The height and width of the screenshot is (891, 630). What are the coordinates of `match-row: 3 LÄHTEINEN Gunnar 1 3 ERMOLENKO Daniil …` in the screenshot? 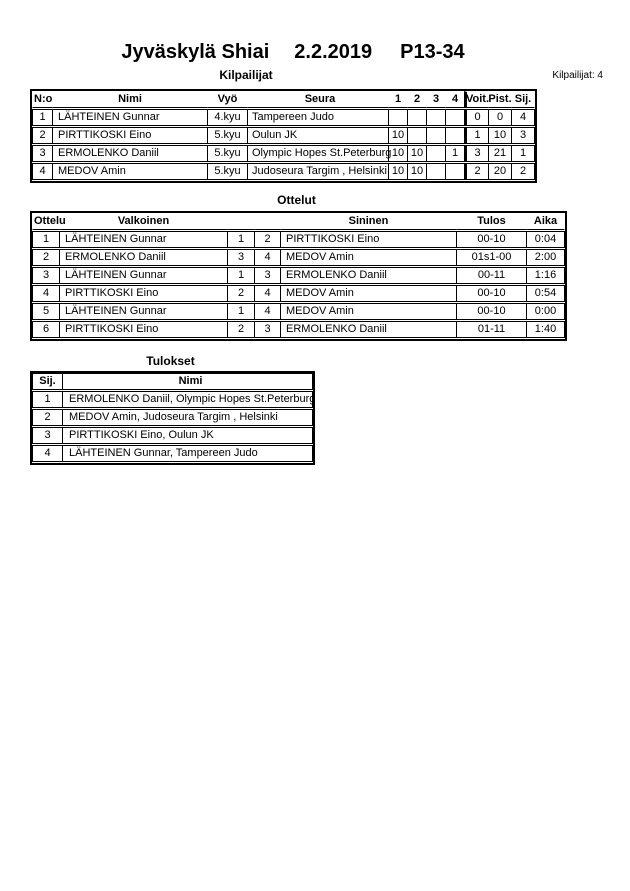 It's located at (298, 275).